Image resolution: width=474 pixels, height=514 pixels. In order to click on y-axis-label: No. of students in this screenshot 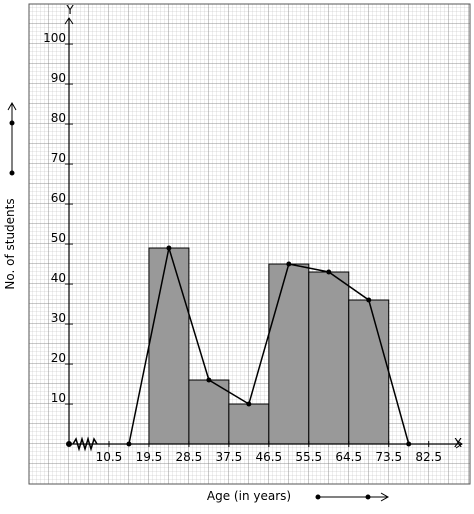, I will do `click(10, 243)`.